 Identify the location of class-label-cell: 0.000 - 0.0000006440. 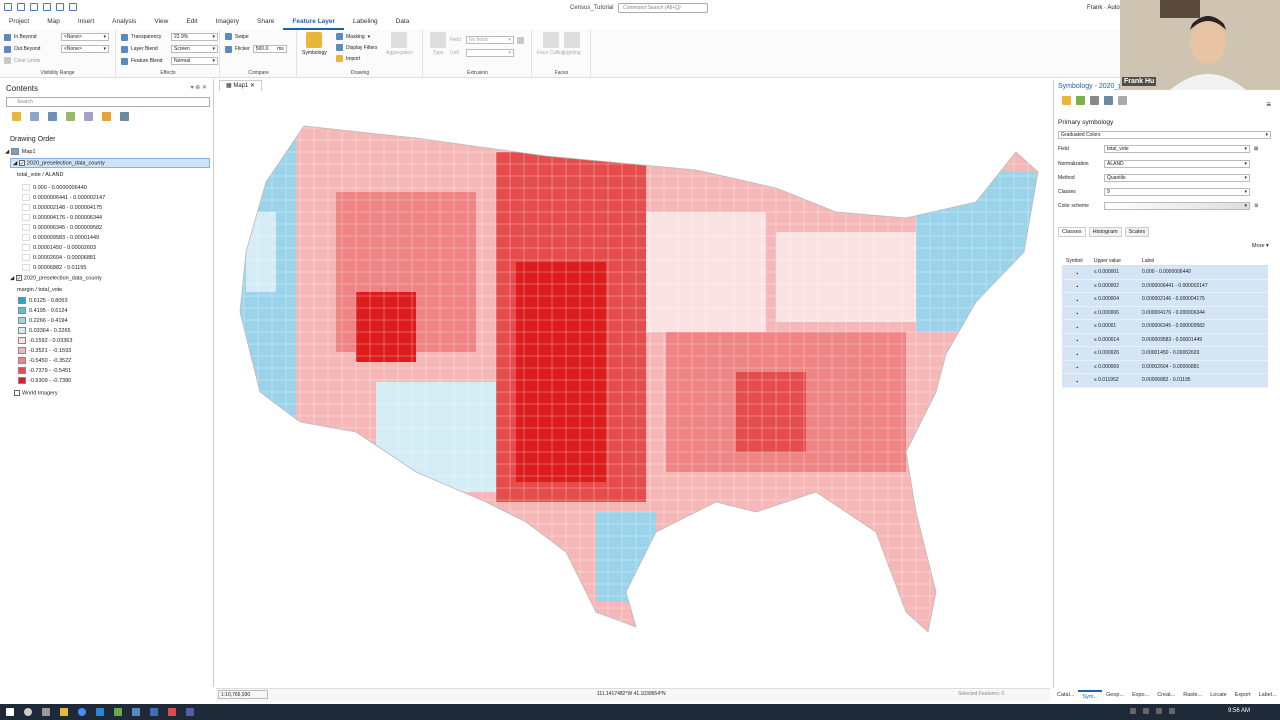
(1166, 272).